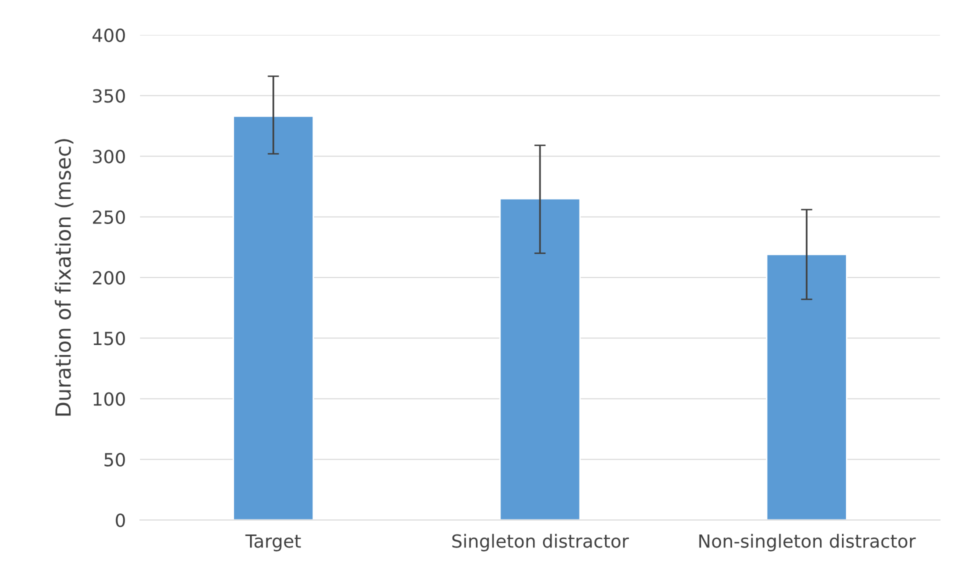 The image size is (955, 579). I want to click on y-axis-title: Duration of fixation (msec), so click(64, 277).